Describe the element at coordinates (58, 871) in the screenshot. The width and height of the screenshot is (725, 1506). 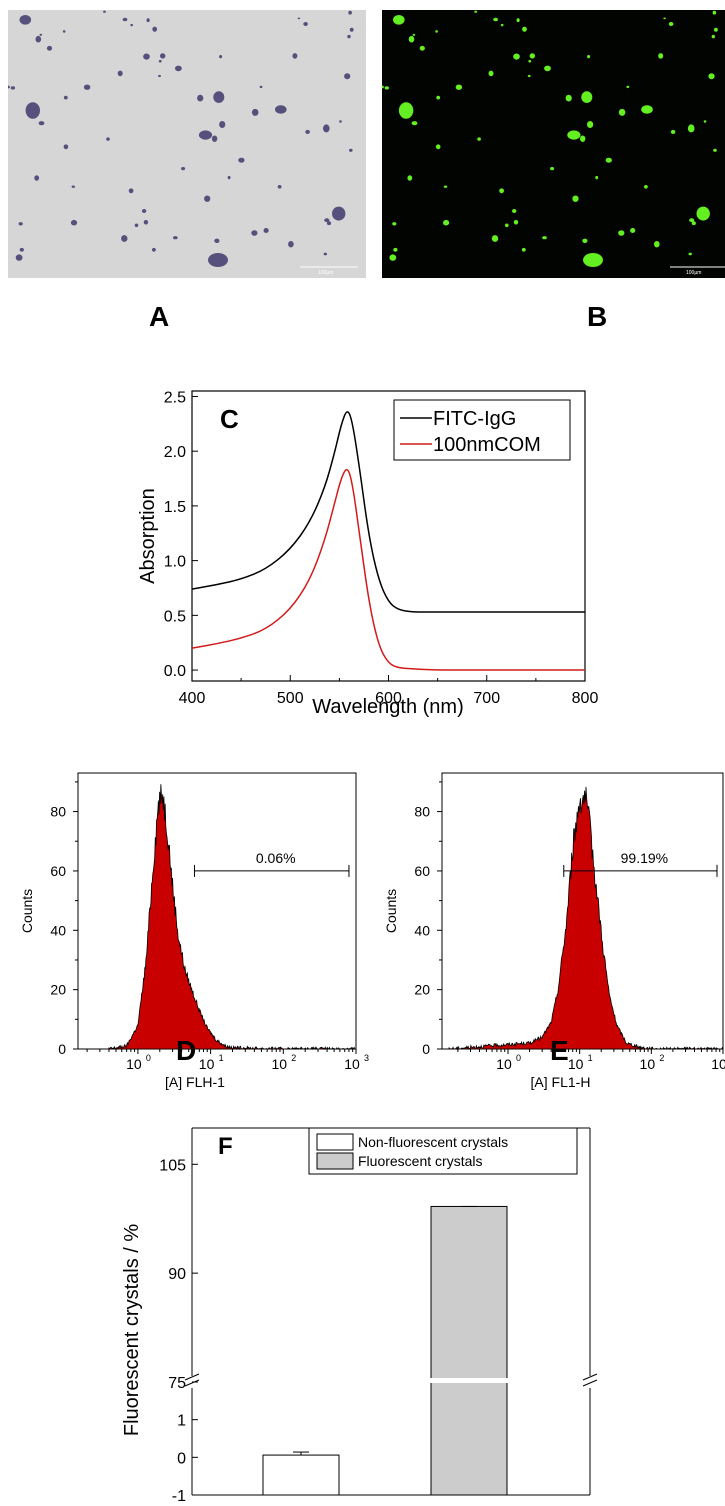
I see `y-tick-label: 60` at that location.